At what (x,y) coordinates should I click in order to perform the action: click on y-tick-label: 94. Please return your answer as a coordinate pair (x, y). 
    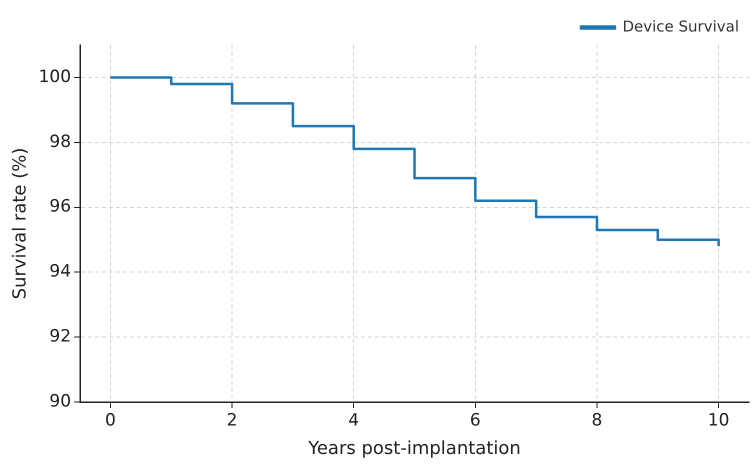
    Looking at the image, I should click on (60, 272).